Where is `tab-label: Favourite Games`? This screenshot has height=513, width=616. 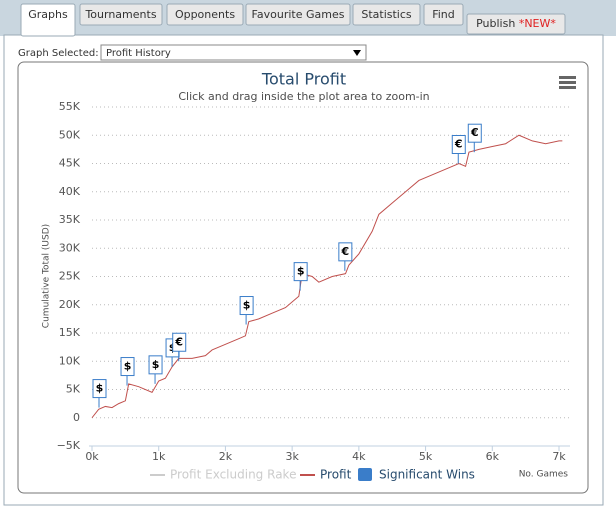
tab-label: Favourite Games is located at coordinates (298, 14).